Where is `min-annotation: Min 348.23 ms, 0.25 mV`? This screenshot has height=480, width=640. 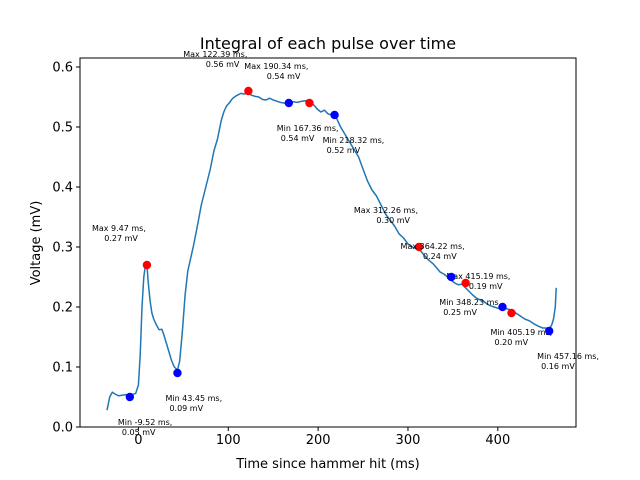 min-annotation: Min 348.23 ms, 0.25 mV is located at coordinates (470, 307).